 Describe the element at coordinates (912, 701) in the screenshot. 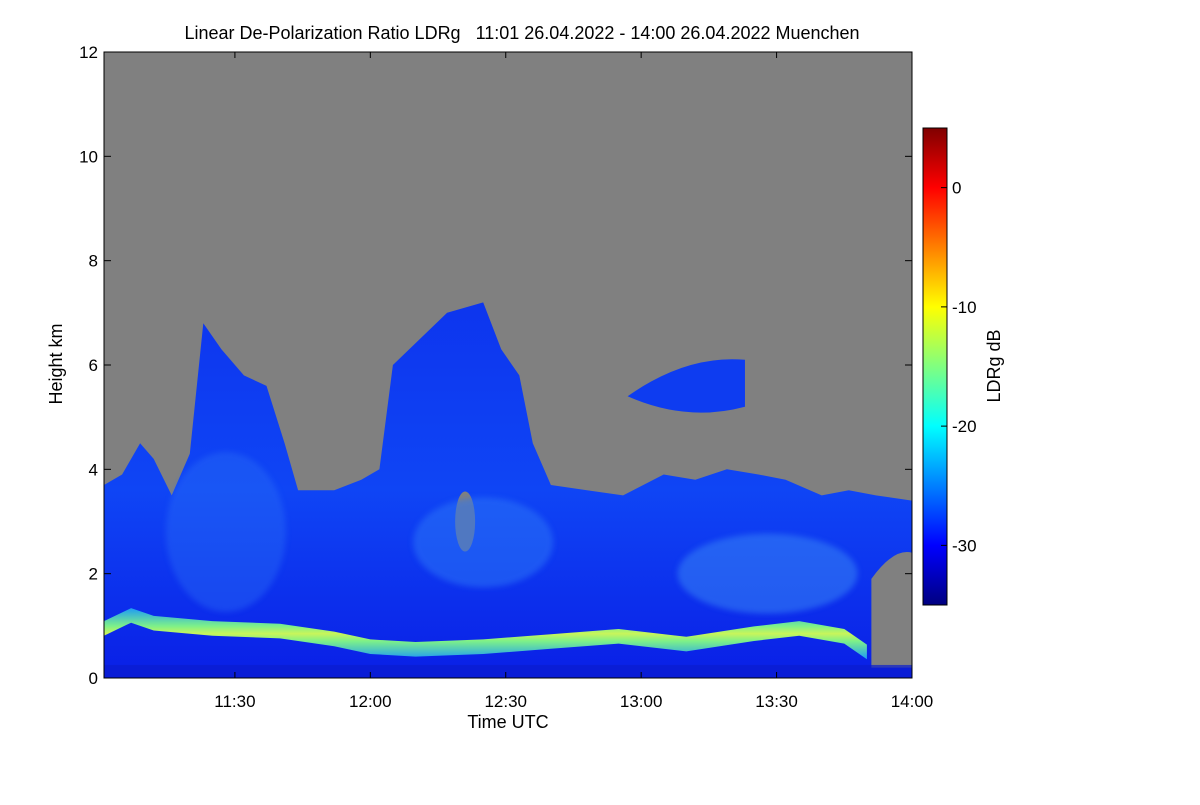

I see `x-tick-label: 14:00` at that location.